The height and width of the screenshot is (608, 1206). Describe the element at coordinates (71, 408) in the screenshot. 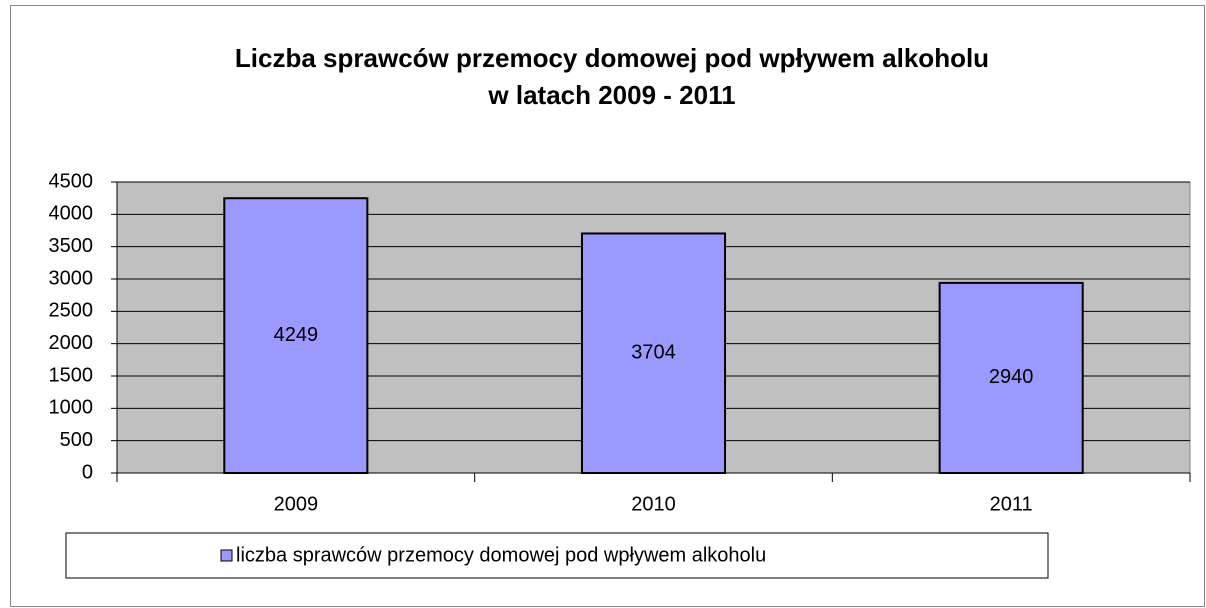

I see `y-tick-label: 1000` at that location.